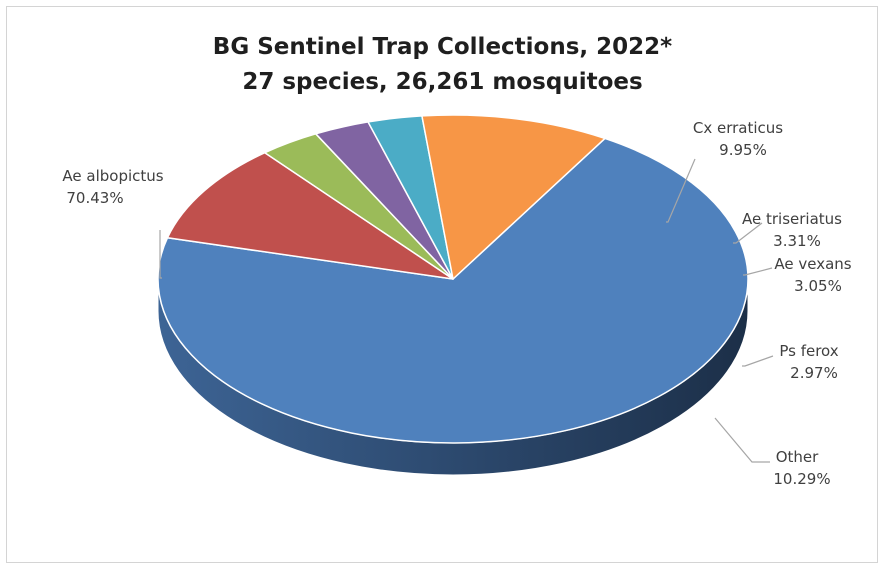 The width and height of the screenshot is (885, 569). What do you see at coordinates (812, 264) in the screenshot?
I see `slice-name-ae-vexans: Ae vexans` at bounding box center [812, 264].